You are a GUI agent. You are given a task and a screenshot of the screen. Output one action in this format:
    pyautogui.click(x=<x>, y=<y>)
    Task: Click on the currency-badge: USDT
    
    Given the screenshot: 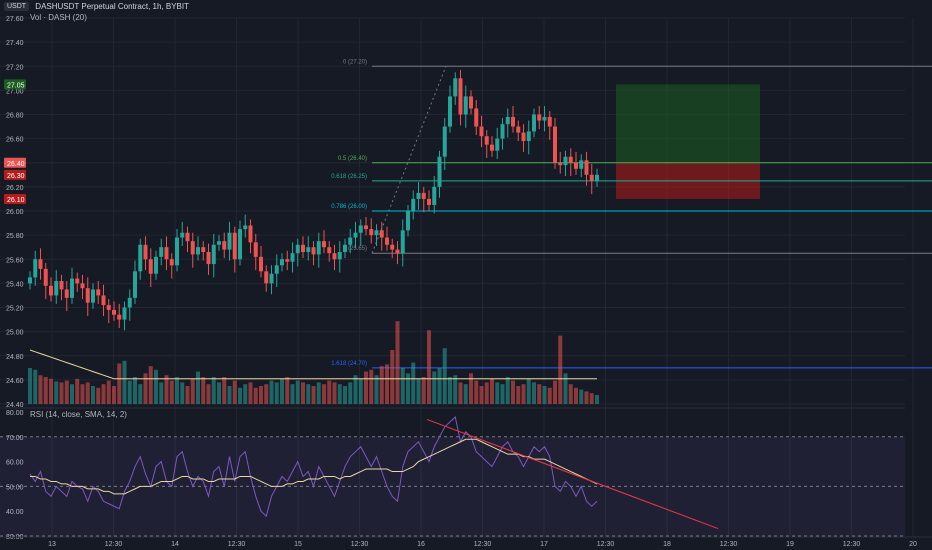 What is the action you would take?
    pyautogui.click(x=17, y=7)
    